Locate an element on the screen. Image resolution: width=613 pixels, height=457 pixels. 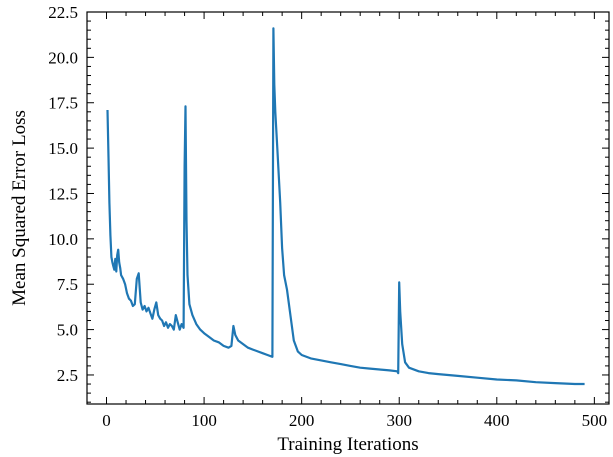
y-tick-label: 17.5 is located at coordinates (63, 103).